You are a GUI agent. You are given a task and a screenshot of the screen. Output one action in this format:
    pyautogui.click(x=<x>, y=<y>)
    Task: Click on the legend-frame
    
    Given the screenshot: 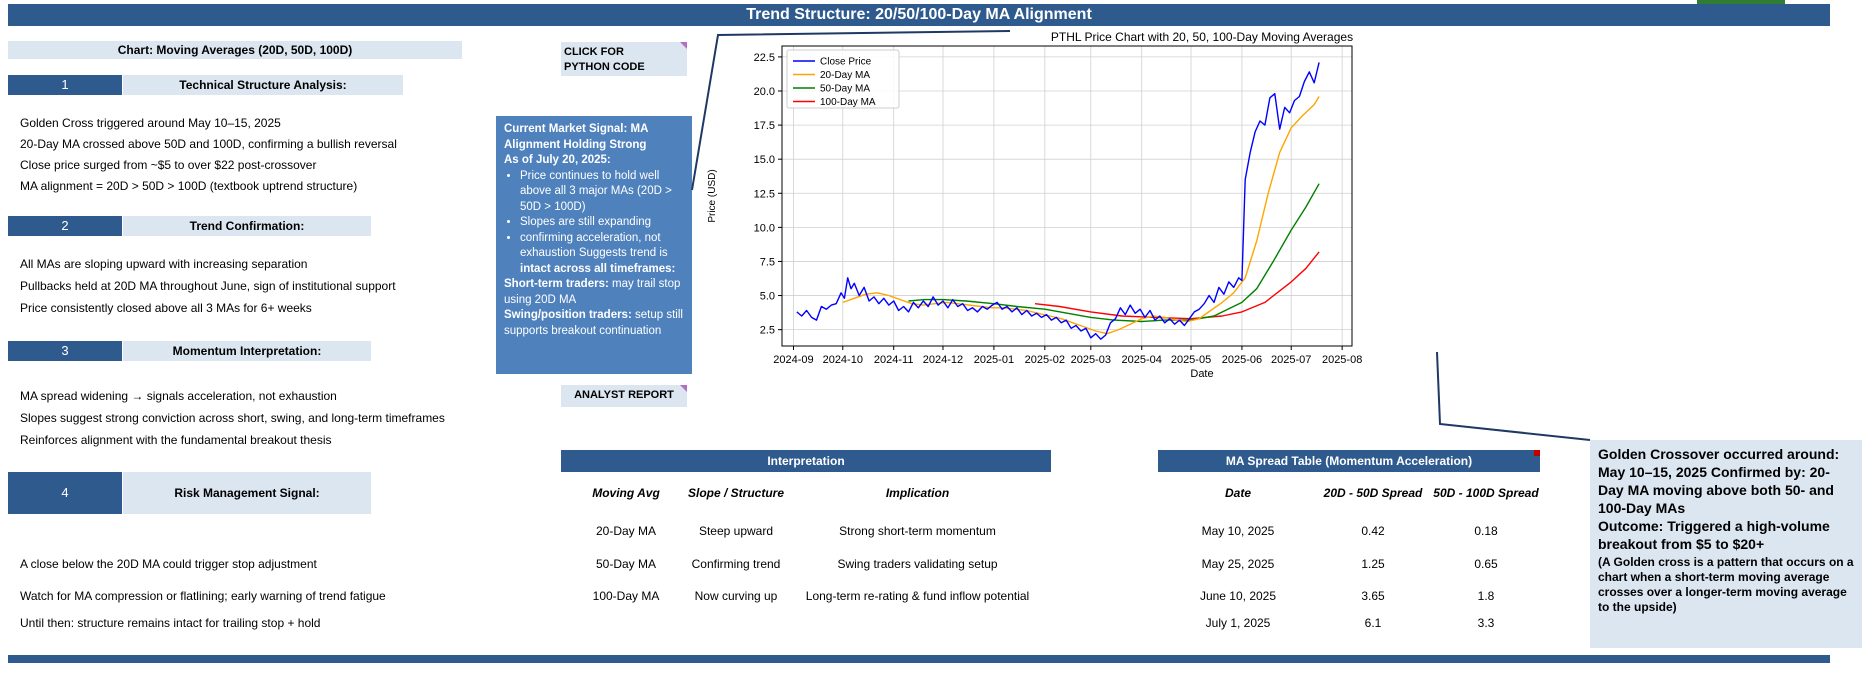 What is the action you would take?
    pyautogui.click(x=843, y=79)
    